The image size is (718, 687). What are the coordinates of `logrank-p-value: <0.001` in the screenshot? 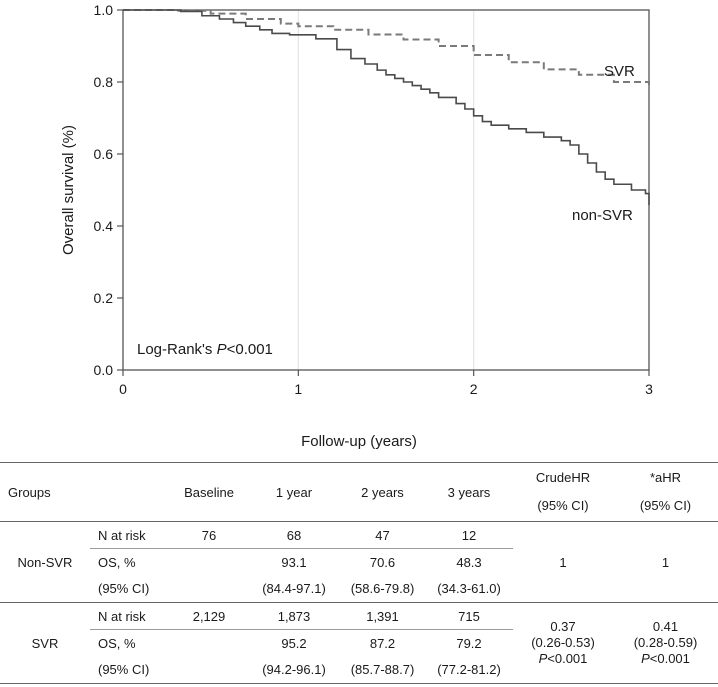 It's located at (250, 349).